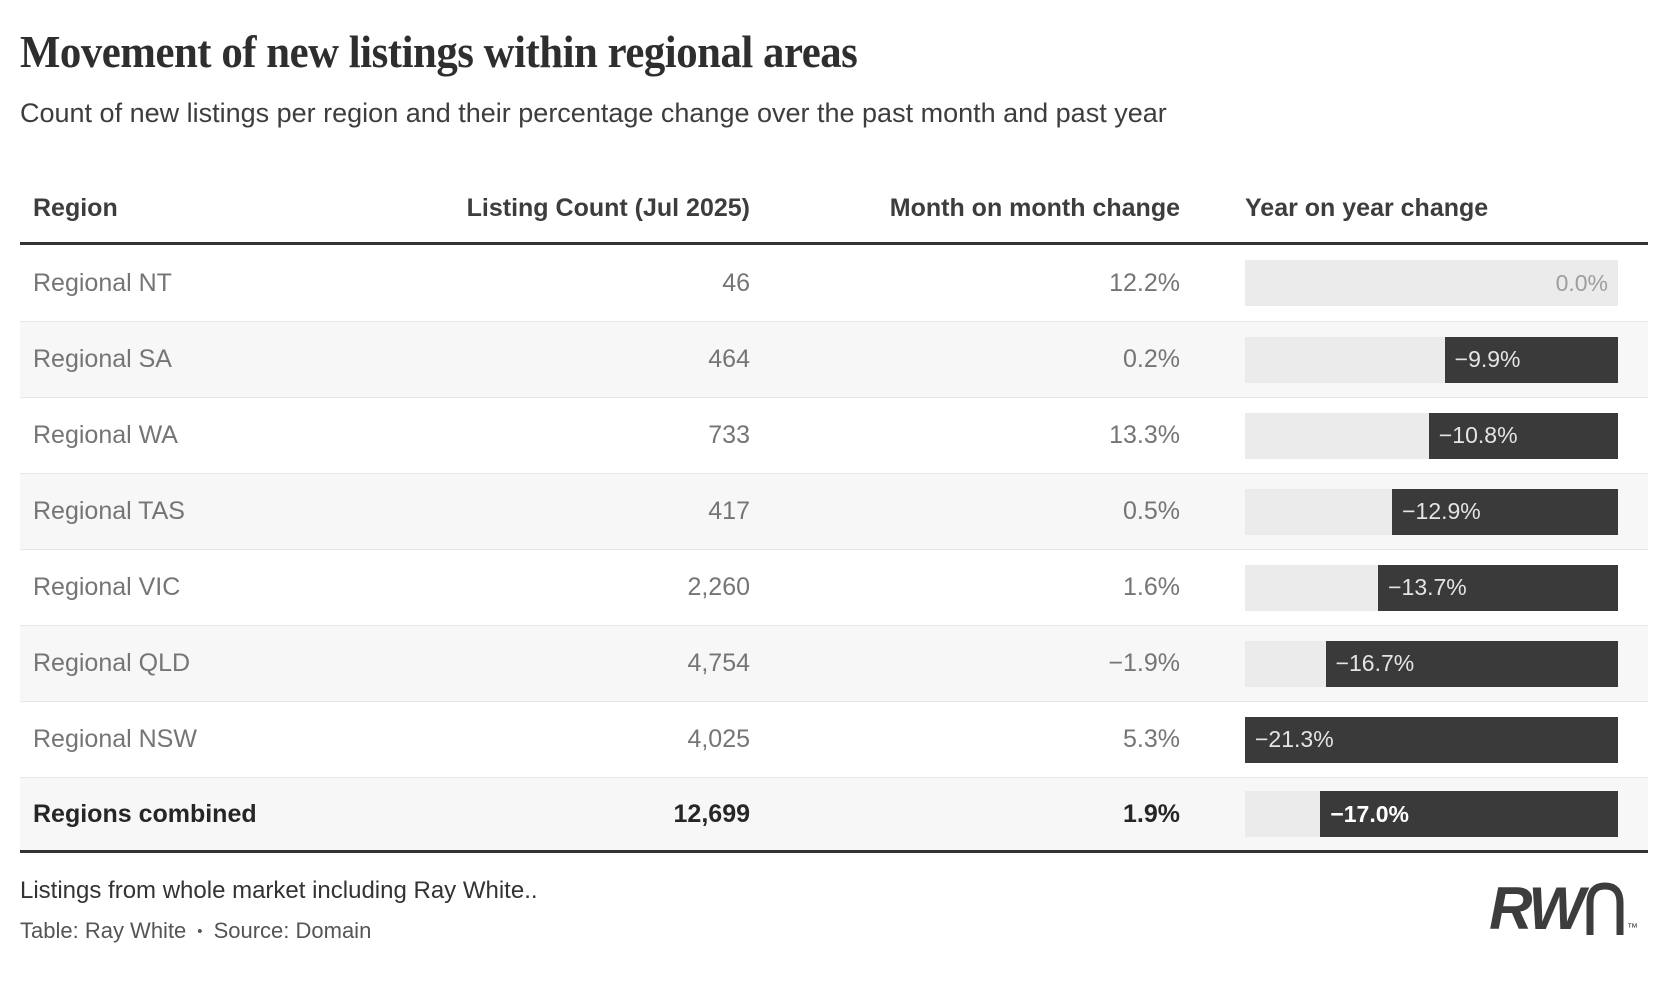 This screenshot has width=1656, height=986. I want to click on table-credit: Table: Ray White, so click(103, 930).